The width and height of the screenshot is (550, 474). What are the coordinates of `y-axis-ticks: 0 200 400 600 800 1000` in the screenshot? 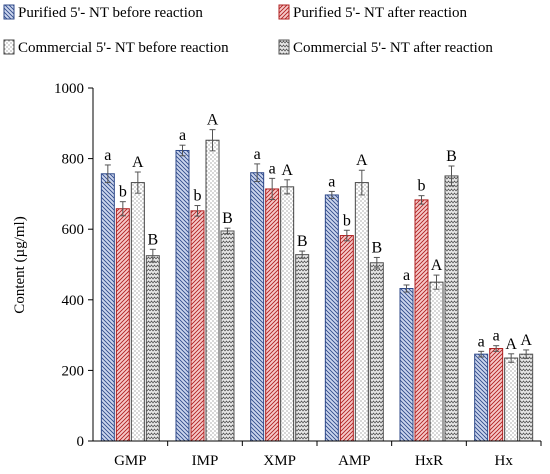 It's located at (73, 265).